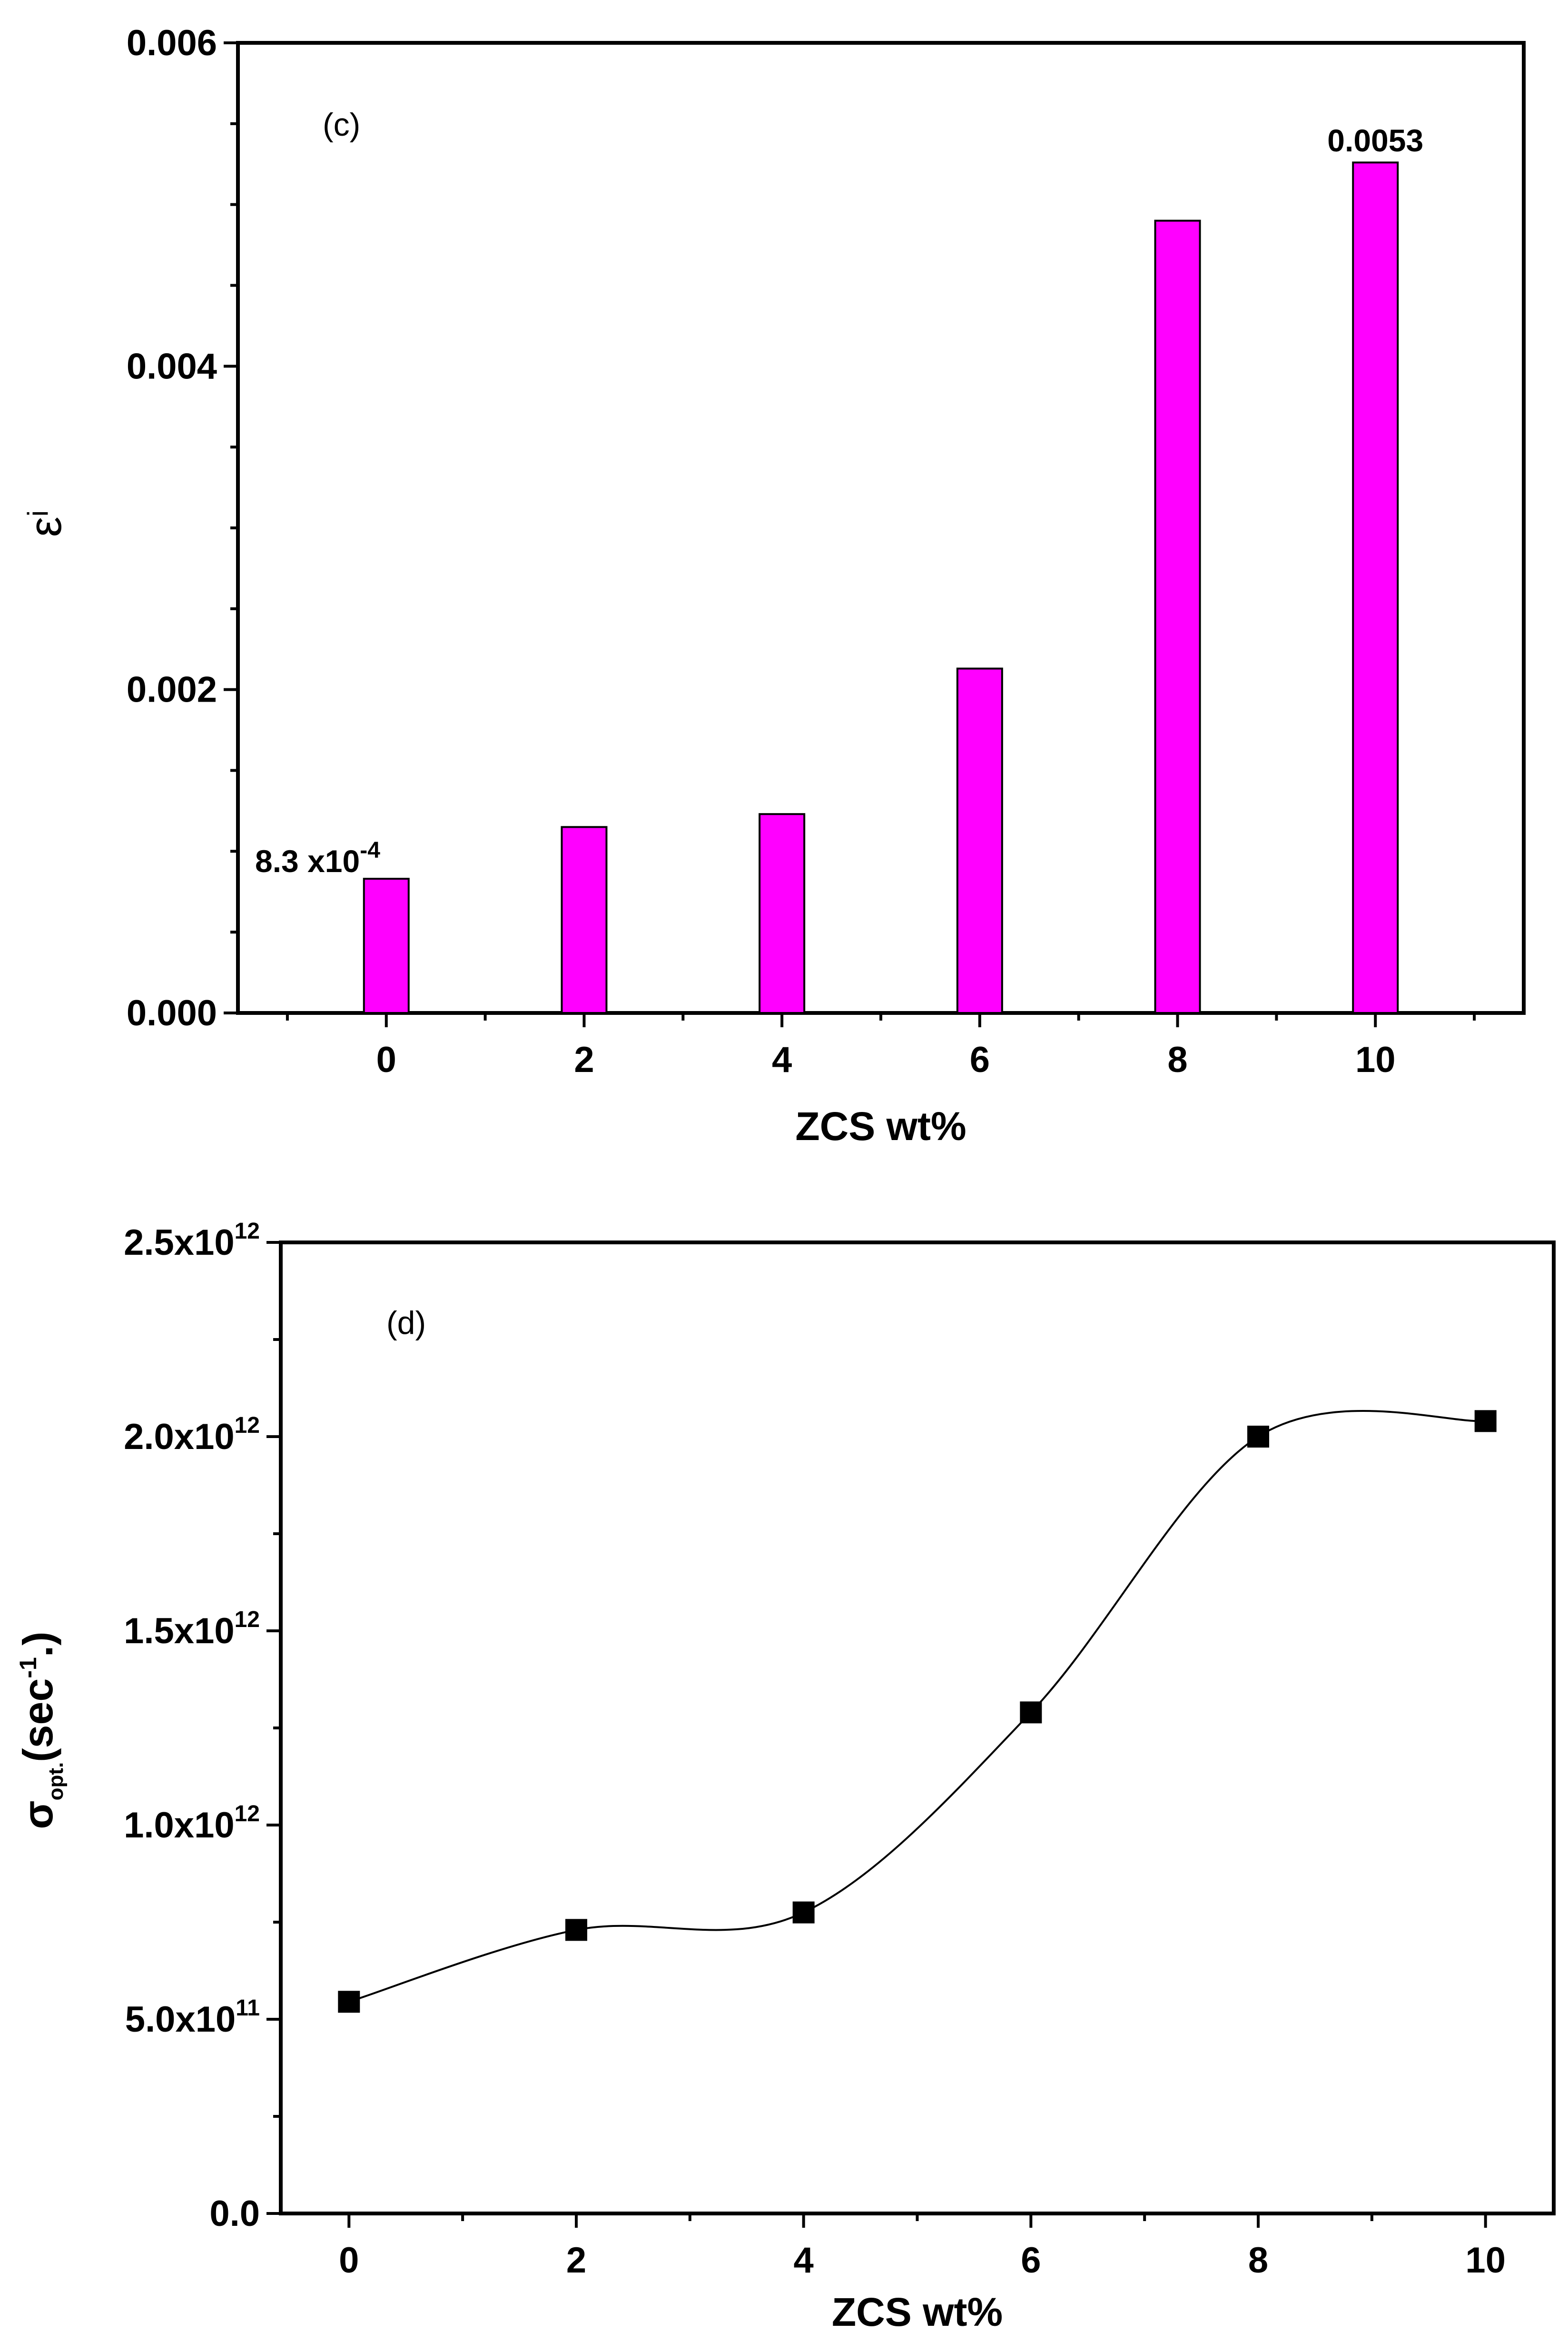 The height and width of the screenshot is (2332, 1568). What do you see at coordinates (179, 1631) in the screenshot?
I see `y-tick-mantissa: 1.5x10` at bounding box center [179, 1631].